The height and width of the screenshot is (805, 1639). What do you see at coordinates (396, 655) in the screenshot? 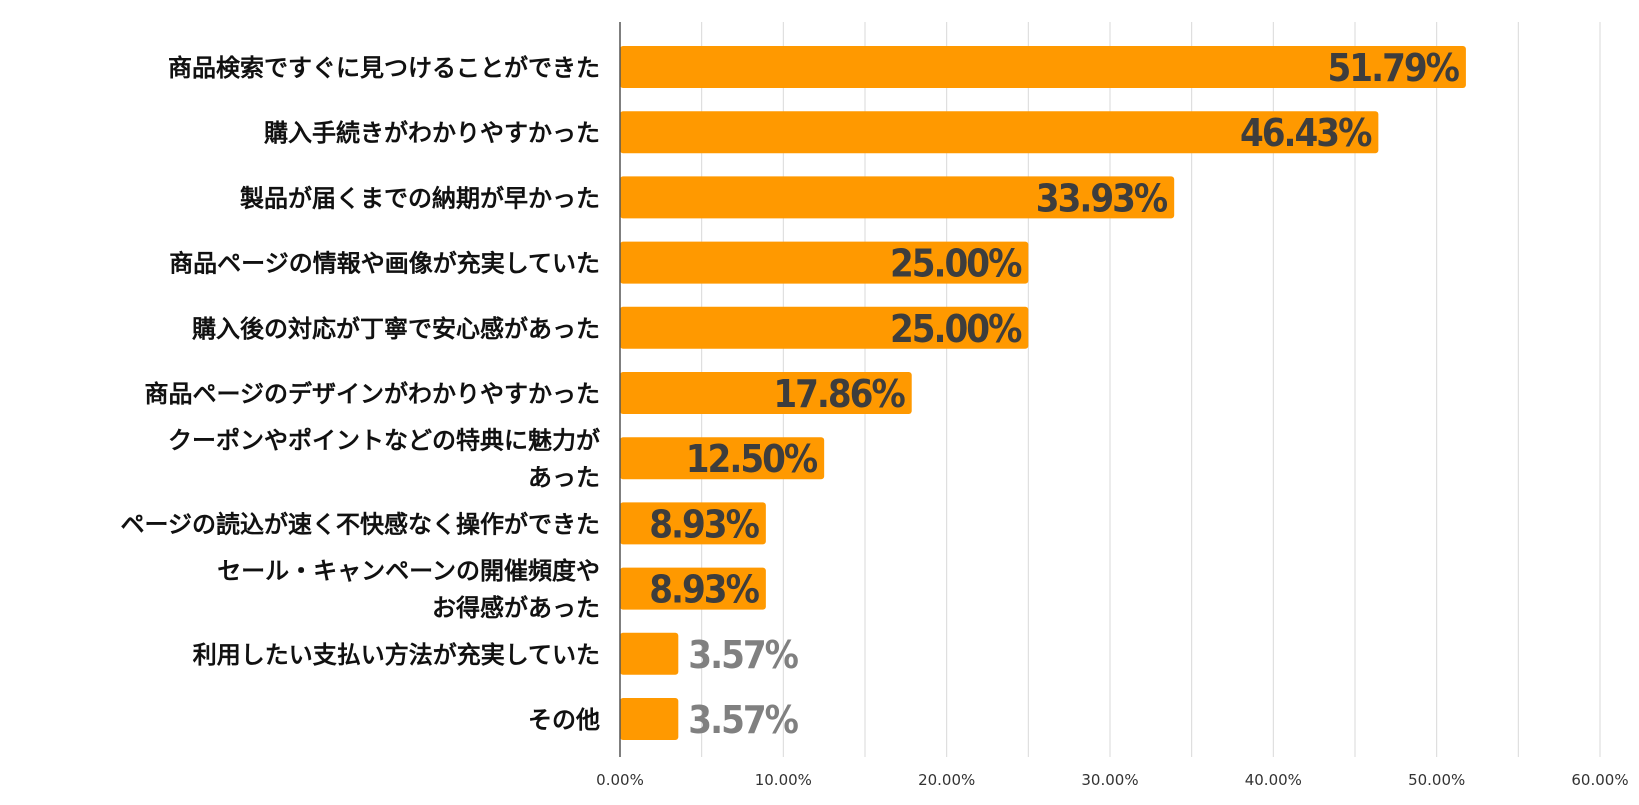
I see `category-label: 利用したい支払い方法が充実していた` at bounding box center [396, 655].